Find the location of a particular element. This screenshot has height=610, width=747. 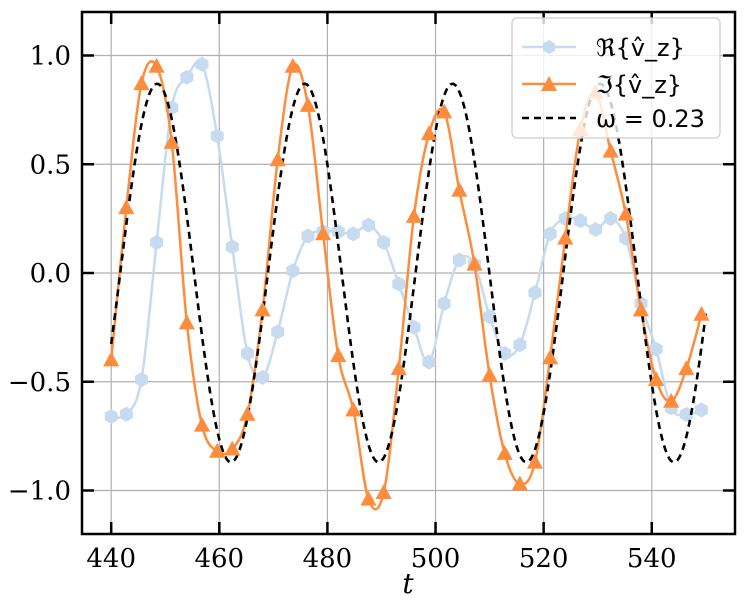

x-axis-label: t is located at coordinates (408, 583).